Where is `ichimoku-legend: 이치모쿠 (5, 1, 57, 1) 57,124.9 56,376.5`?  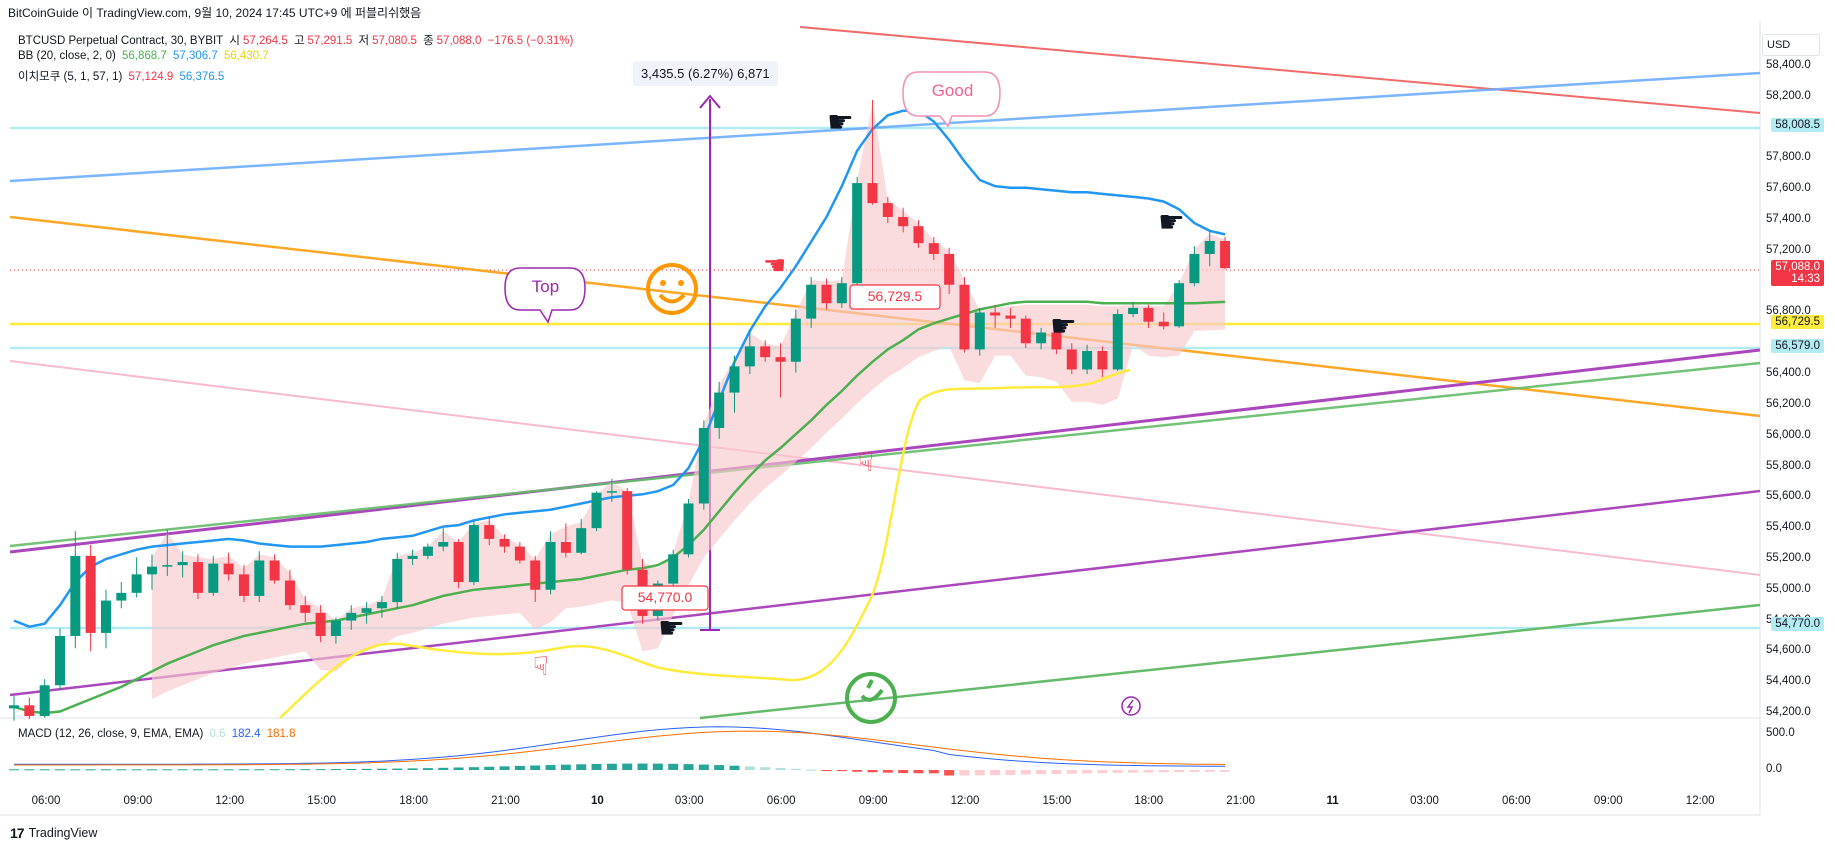
ichimoku-legend: 이치모쿠 (5, 1, 57, 1) 57,124.9 56,376.5 is located at coordinates (122, 76).